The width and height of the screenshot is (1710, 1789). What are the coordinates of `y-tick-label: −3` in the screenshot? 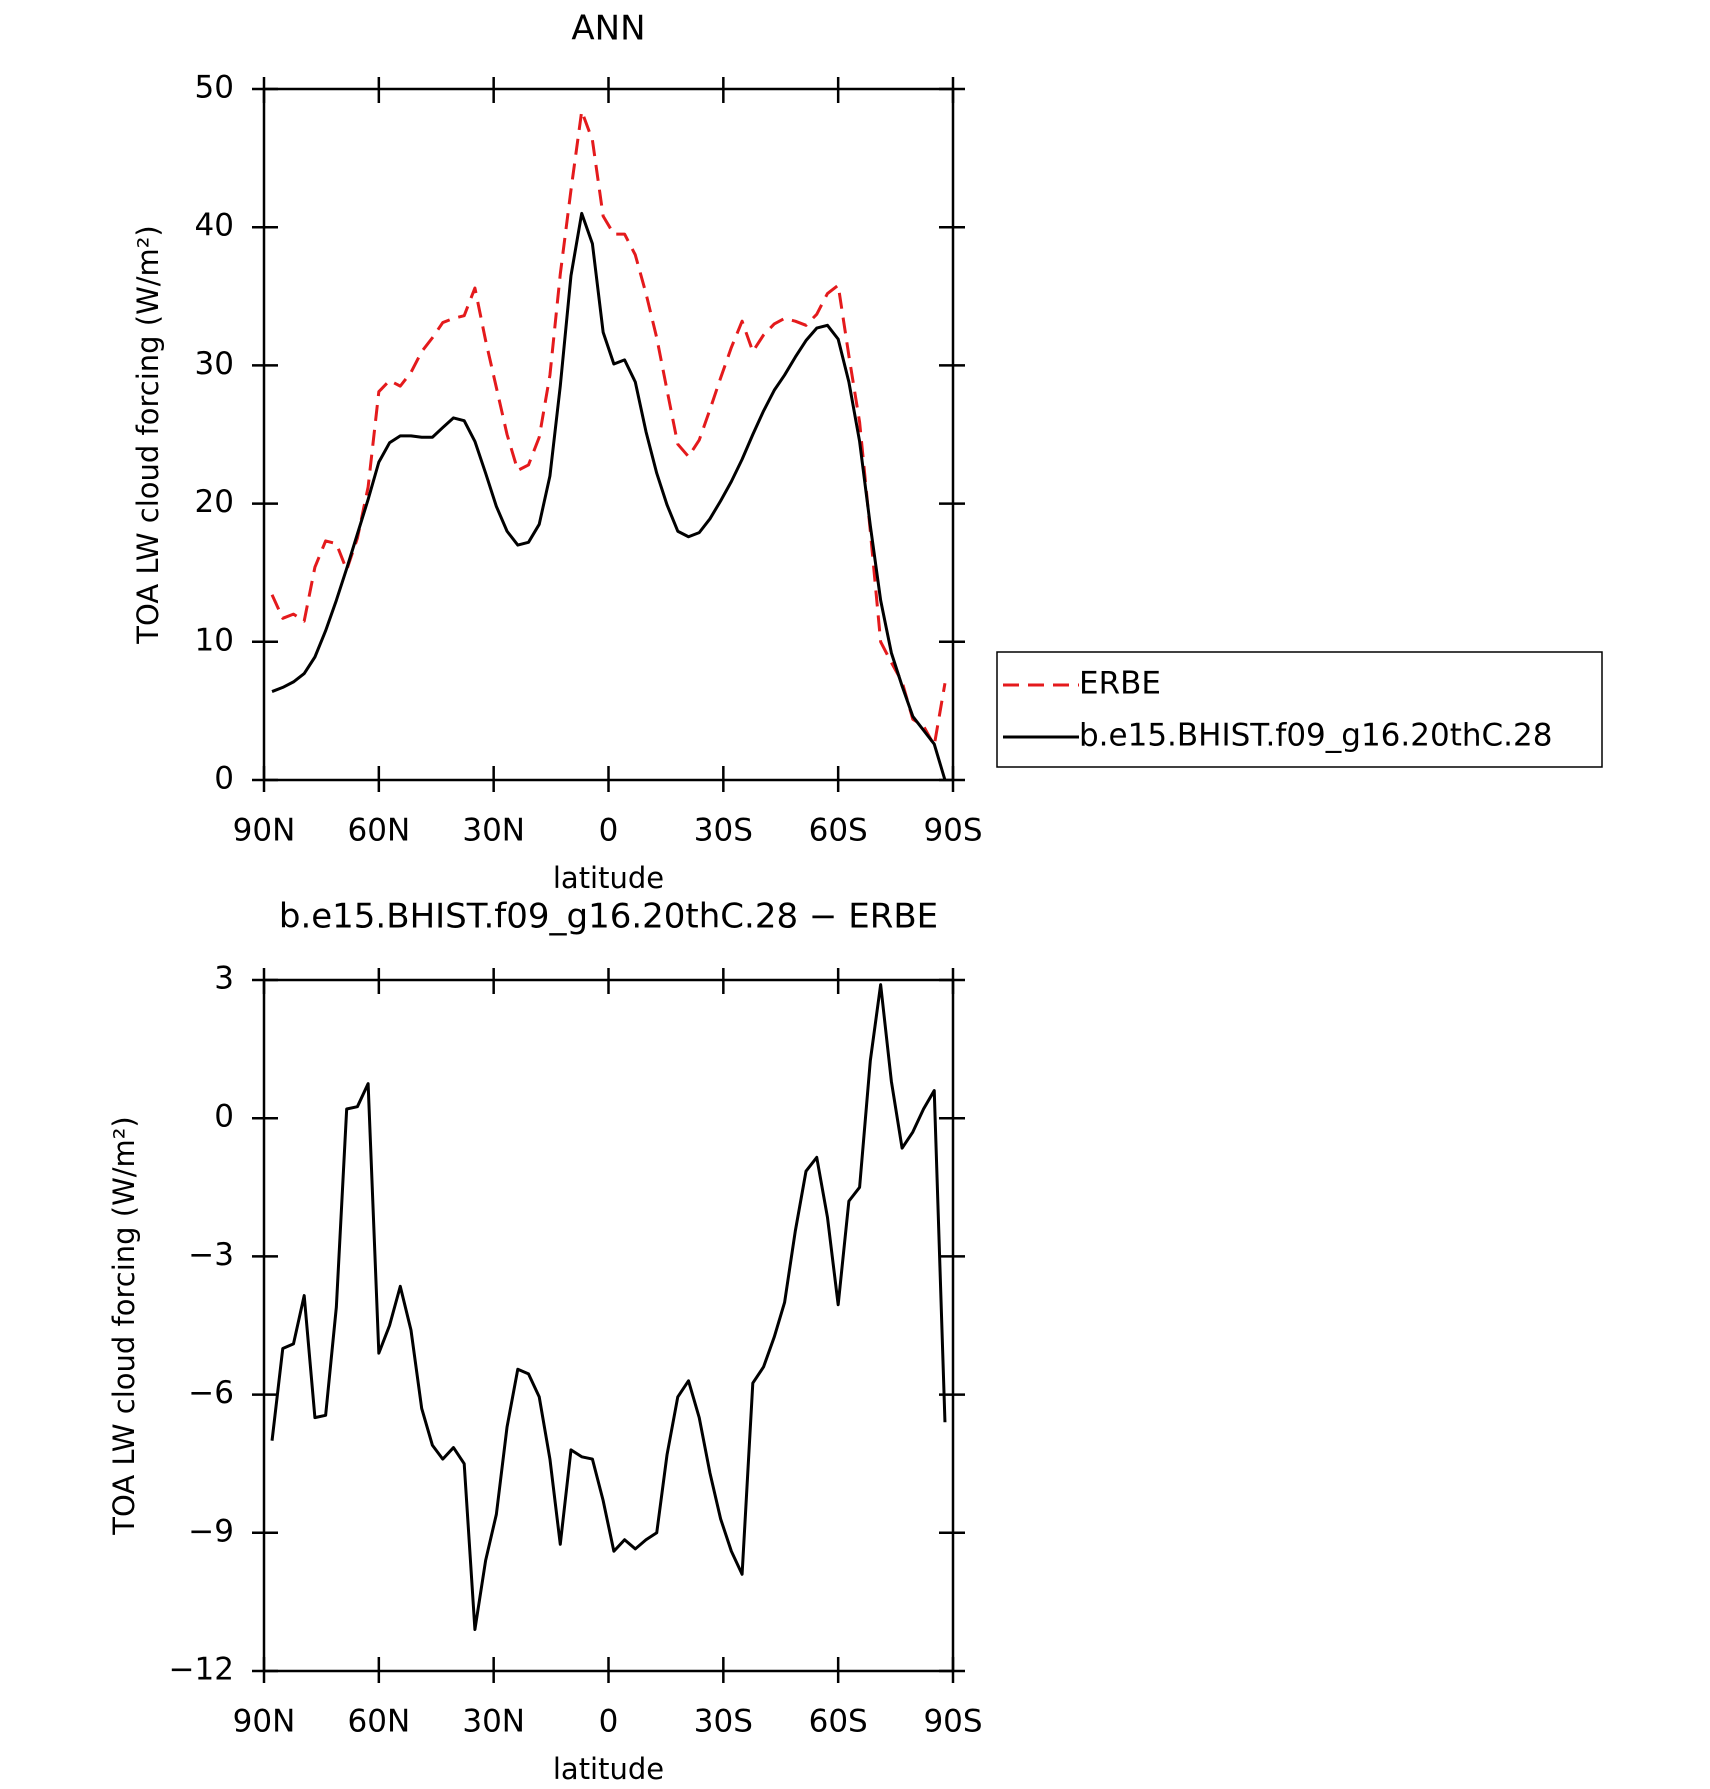 It's located at (211, 1255).